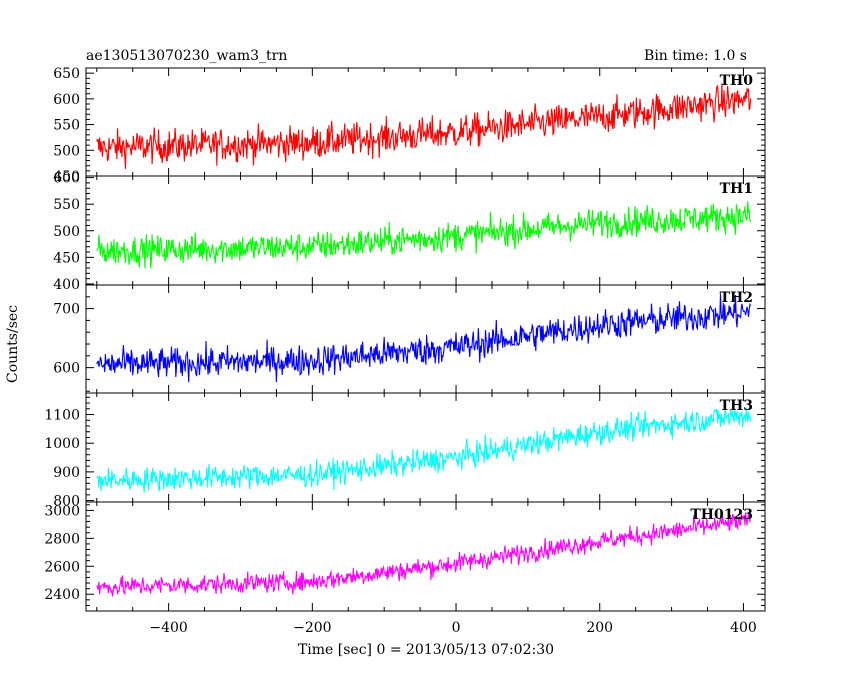 This screenshot has width=850, height=684. Describe the element at coordinates (736, 406) in the screenshot. I see `panel-label-th3: TH3` at that location.